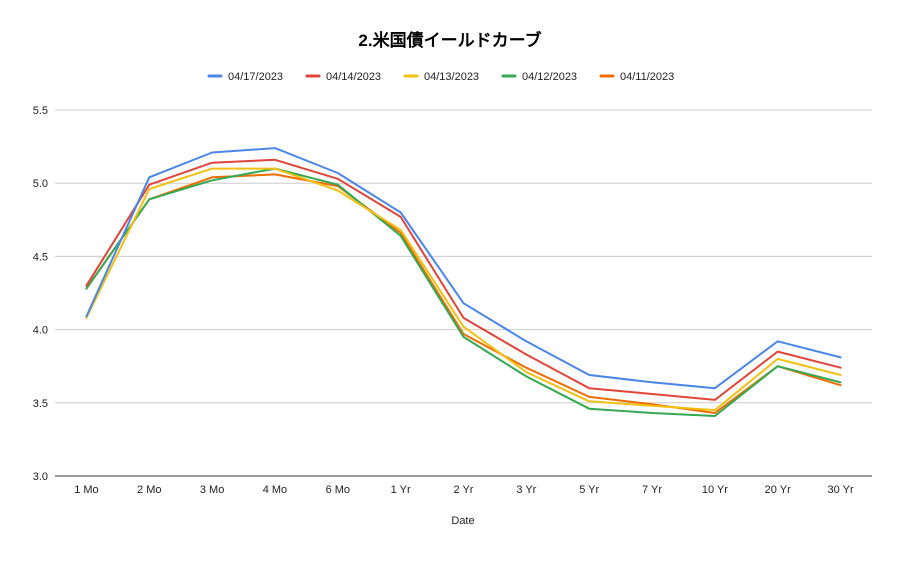 This screenshot has width=900, height=561. I want to click on y-tick-label: 4.0, so click(40, 331).